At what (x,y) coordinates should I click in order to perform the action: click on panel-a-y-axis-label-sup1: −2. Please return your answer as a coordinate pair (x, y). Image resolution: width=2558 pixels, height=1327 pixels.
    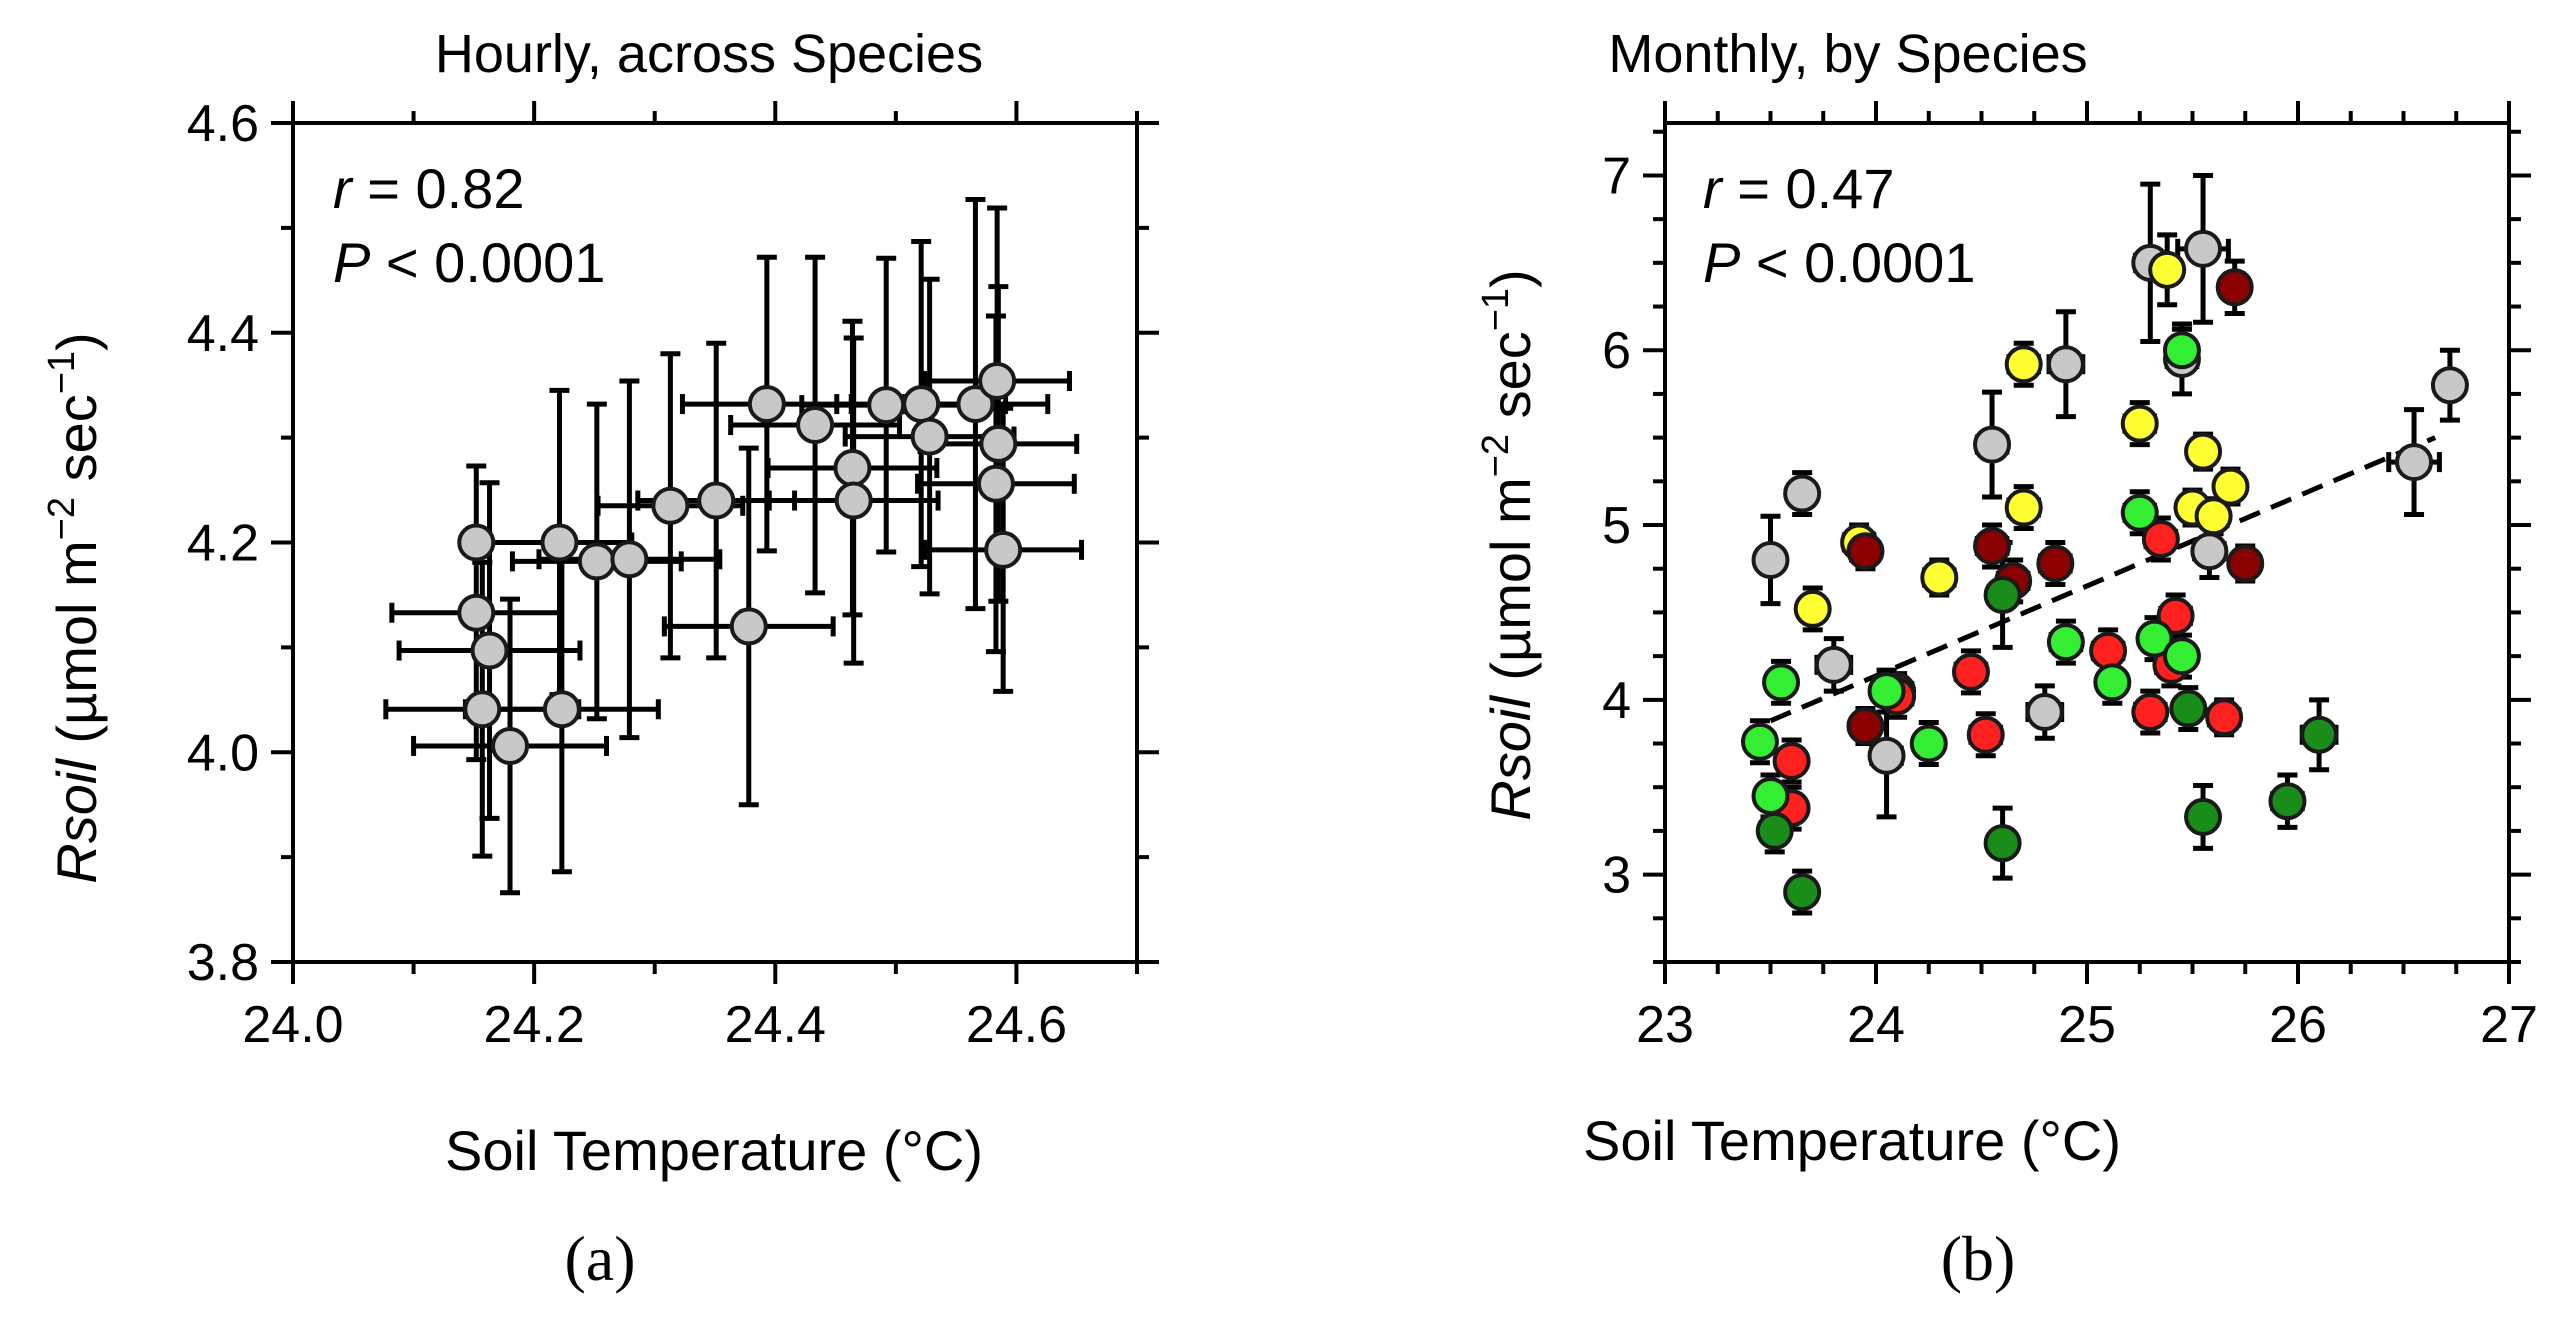
    Looking at the image, I should click on (62, 518).